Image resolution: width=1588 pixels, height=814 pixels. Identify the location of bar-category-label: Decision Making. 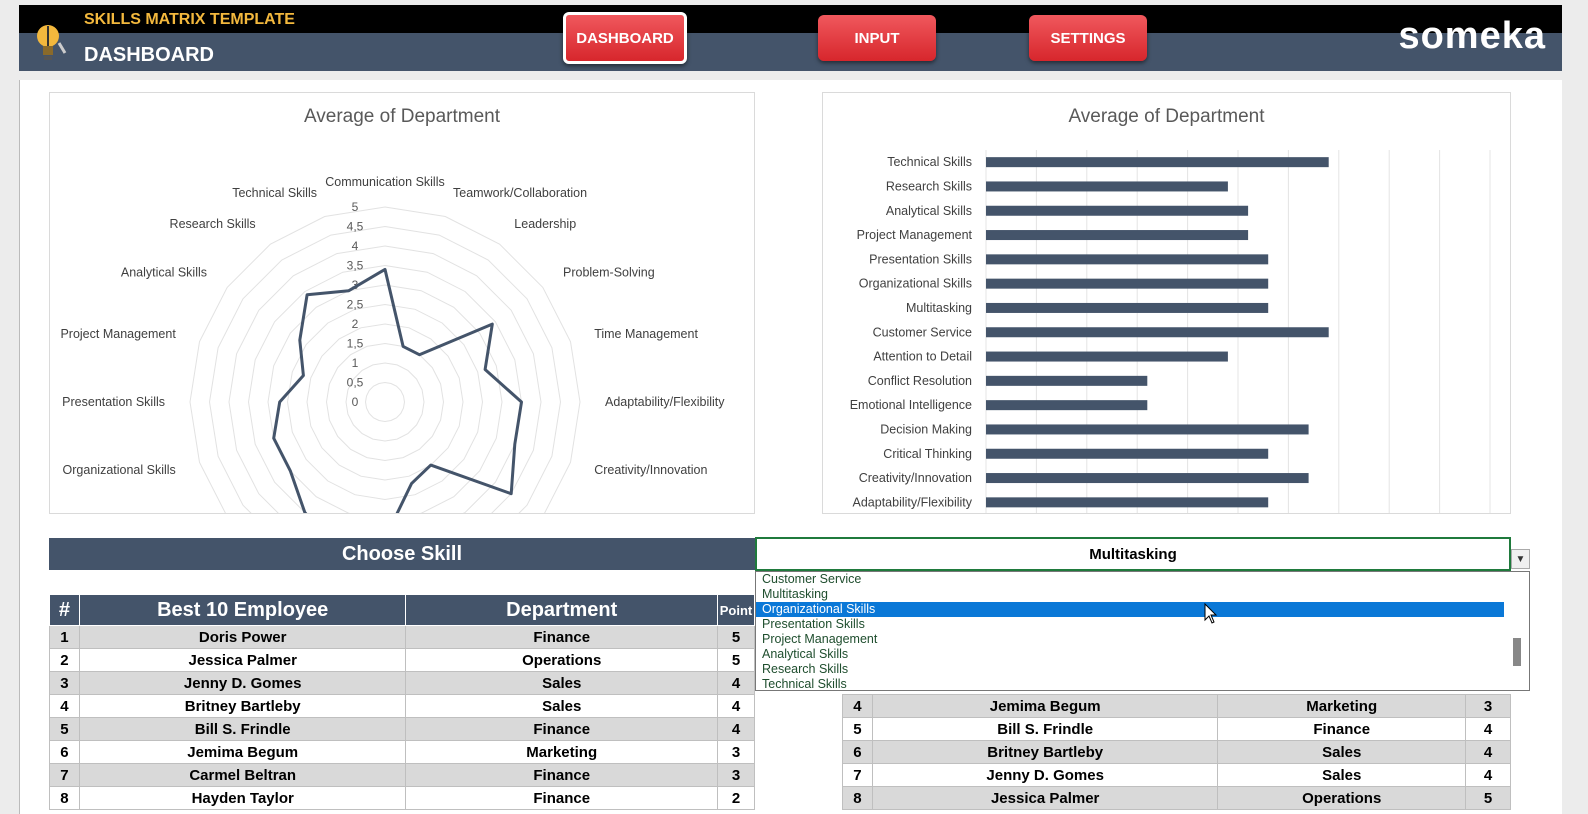
(926, 429).